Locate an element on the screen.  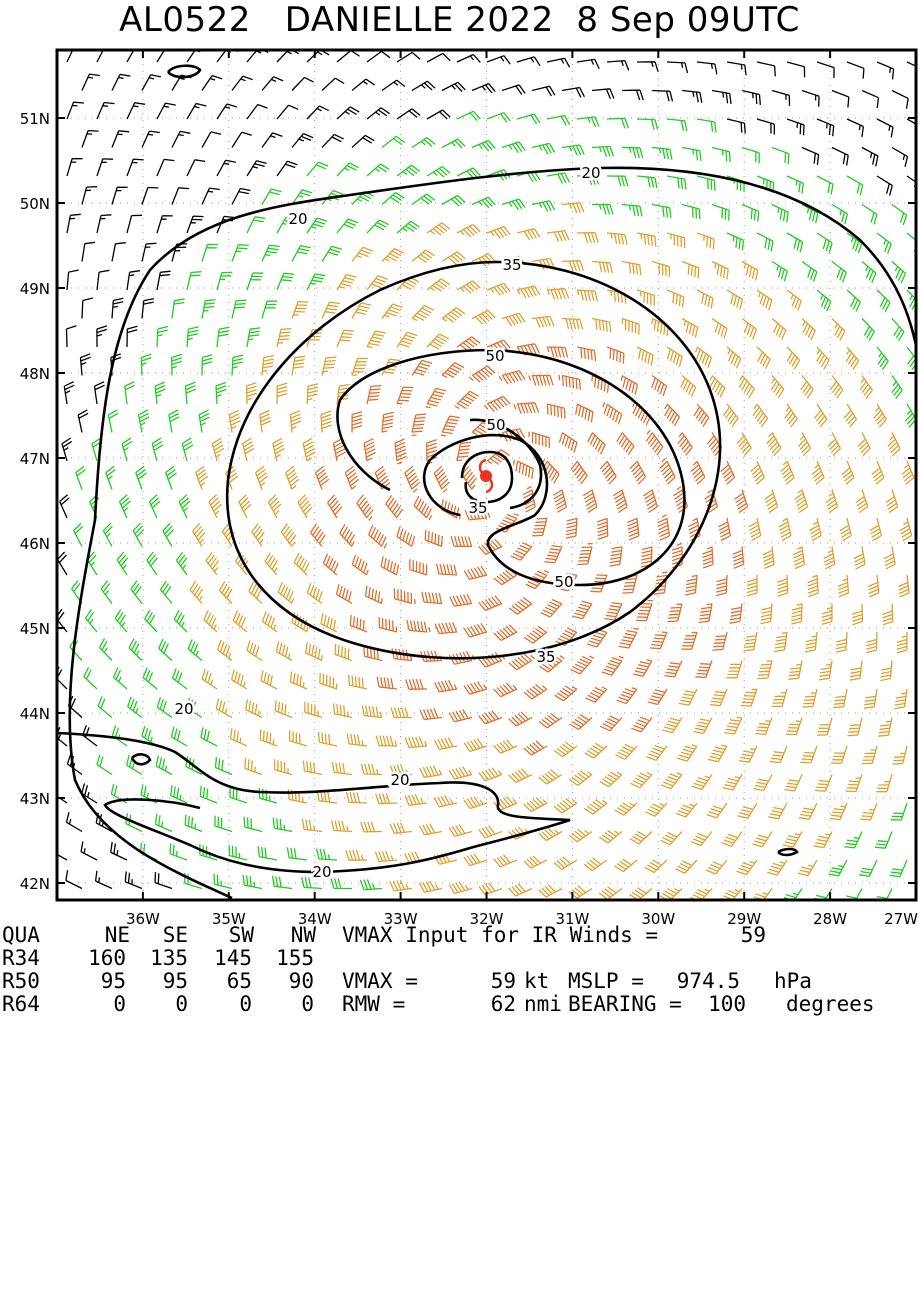
x-tick-label: 28W is located at coordinates (830, 917).